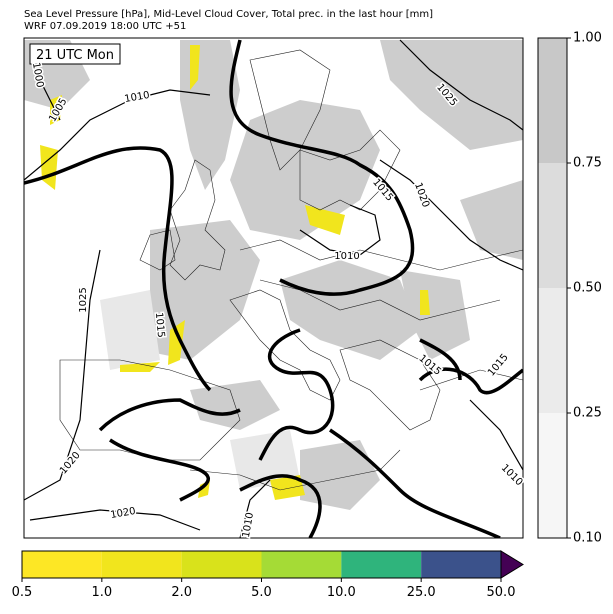  I want to click on precip-tick-label: 5.0, so click(261, 592).